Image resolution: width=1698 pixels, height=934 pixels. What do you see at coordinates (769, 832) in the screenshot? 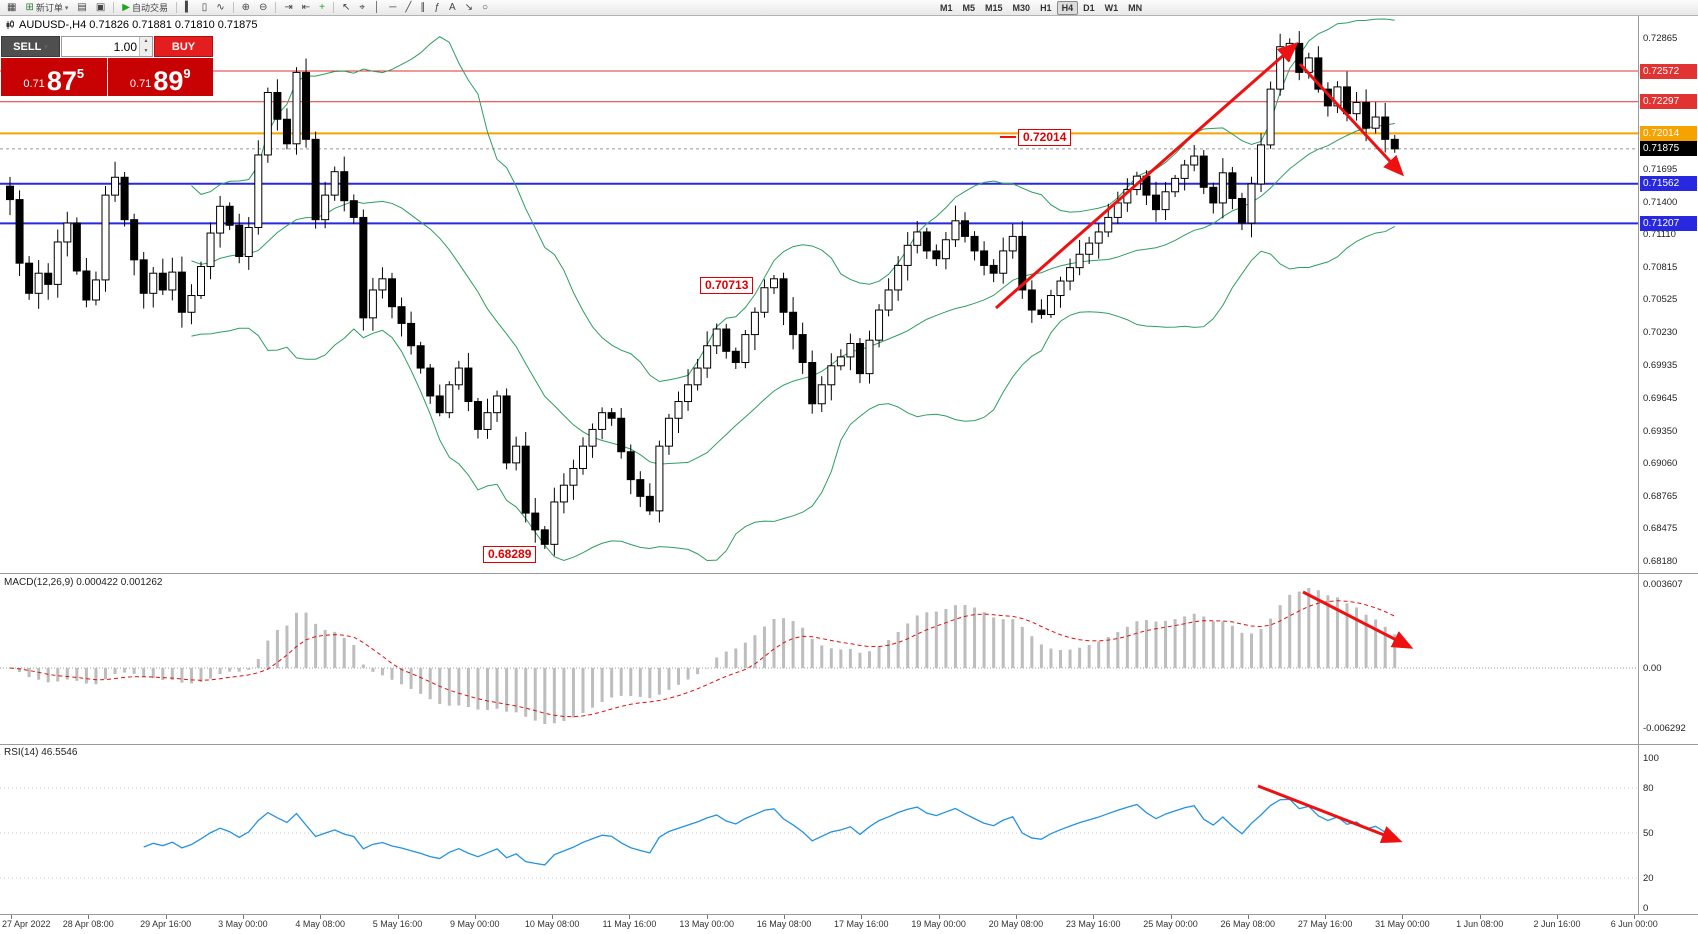
I see `rsi-line` at bounding box center [769, 832].